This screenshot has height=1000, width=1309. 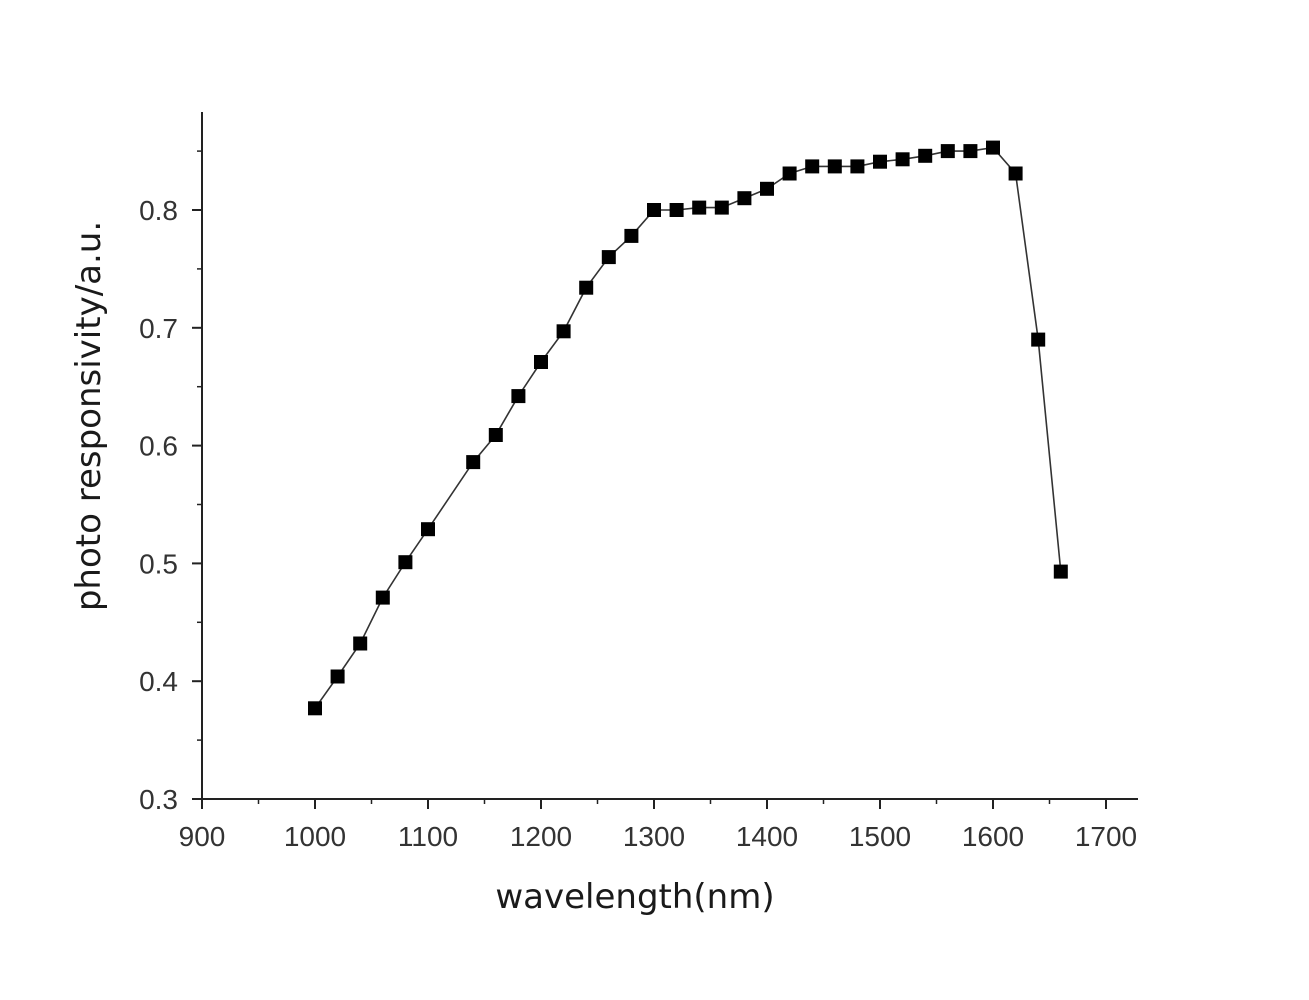 What do you see at coordinates (541, 836) in the screenshot?
I see `x-tick-label: 1200` at bounding box center [541, 836].